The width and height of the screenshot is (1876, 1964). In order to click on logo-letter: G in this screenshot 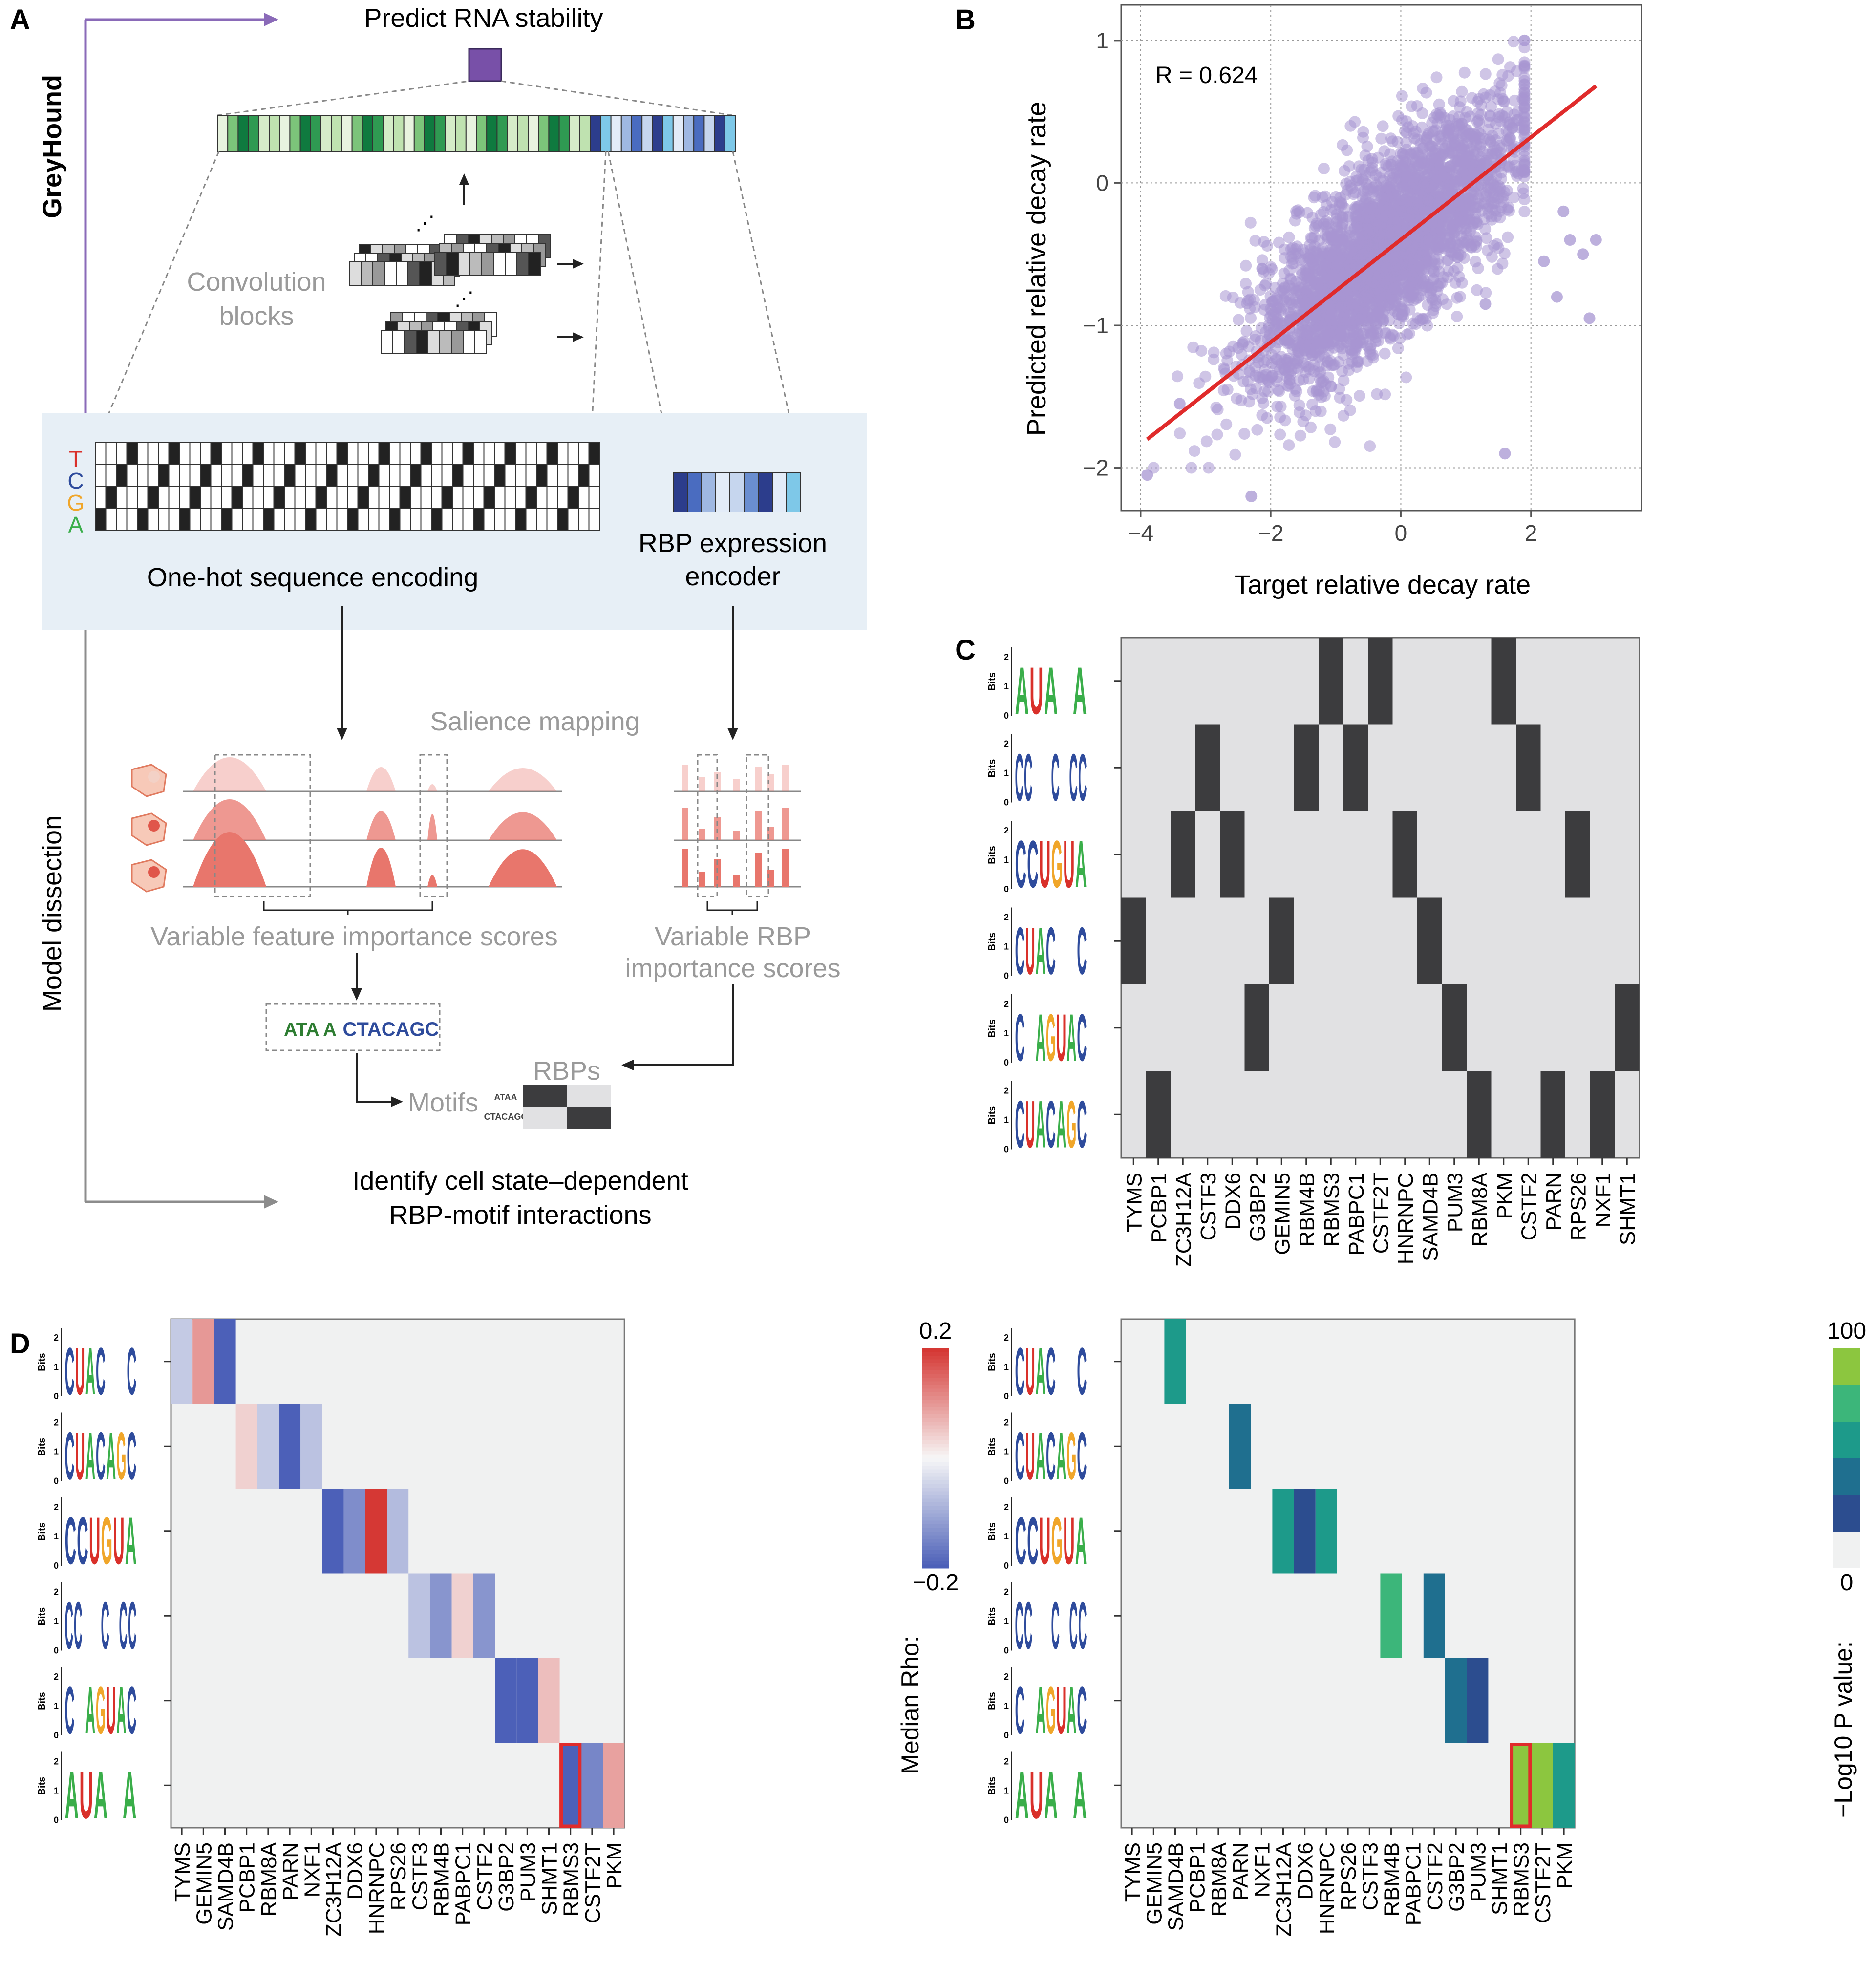, I will do `click(1051, 1710)`.